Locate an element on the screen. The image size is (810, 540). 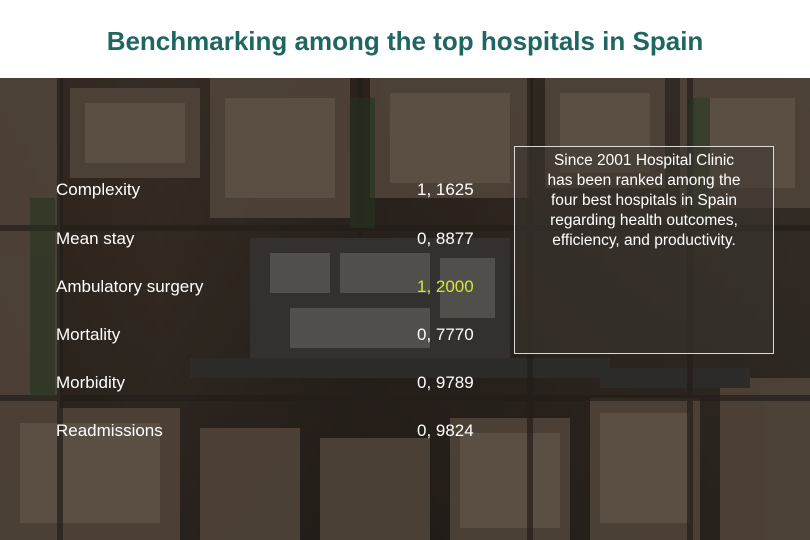
metric-label: Complexity is located at coordinates (98, 189).